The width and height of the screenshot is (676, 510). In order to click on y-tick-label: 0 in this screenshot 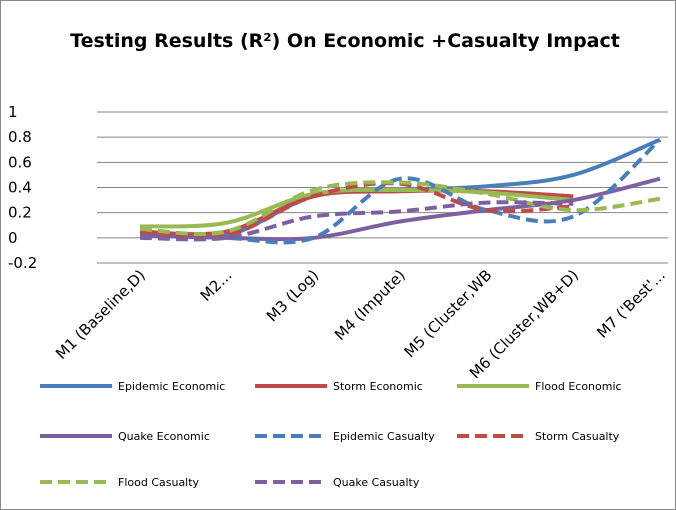, I will do `click(13, 238)`.